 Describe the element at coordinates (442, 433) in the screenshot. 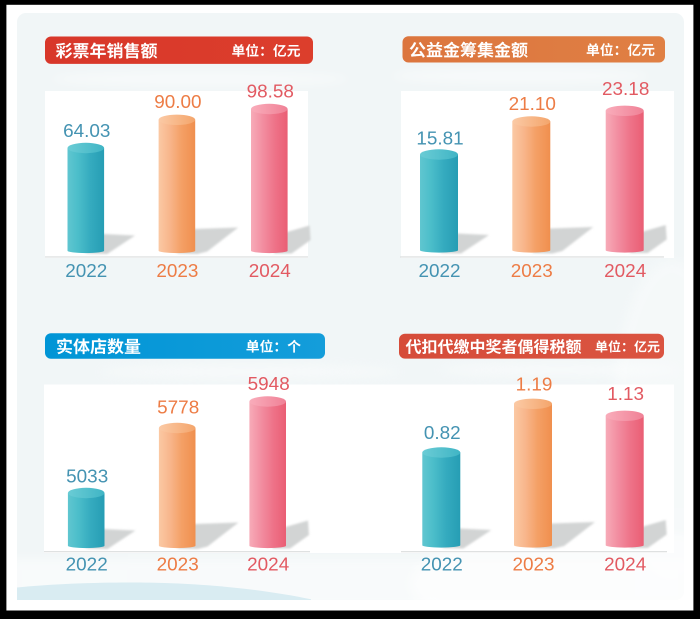

I see `svg-text: 0.82` at that location.